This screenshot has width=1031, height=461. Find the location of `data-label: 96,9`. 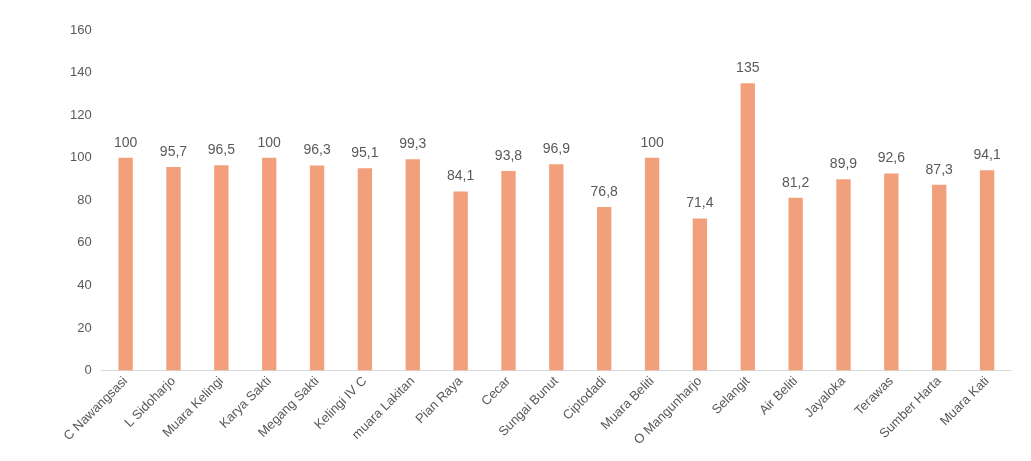

data-label: 96,9 is located at coordinates (556, 148).